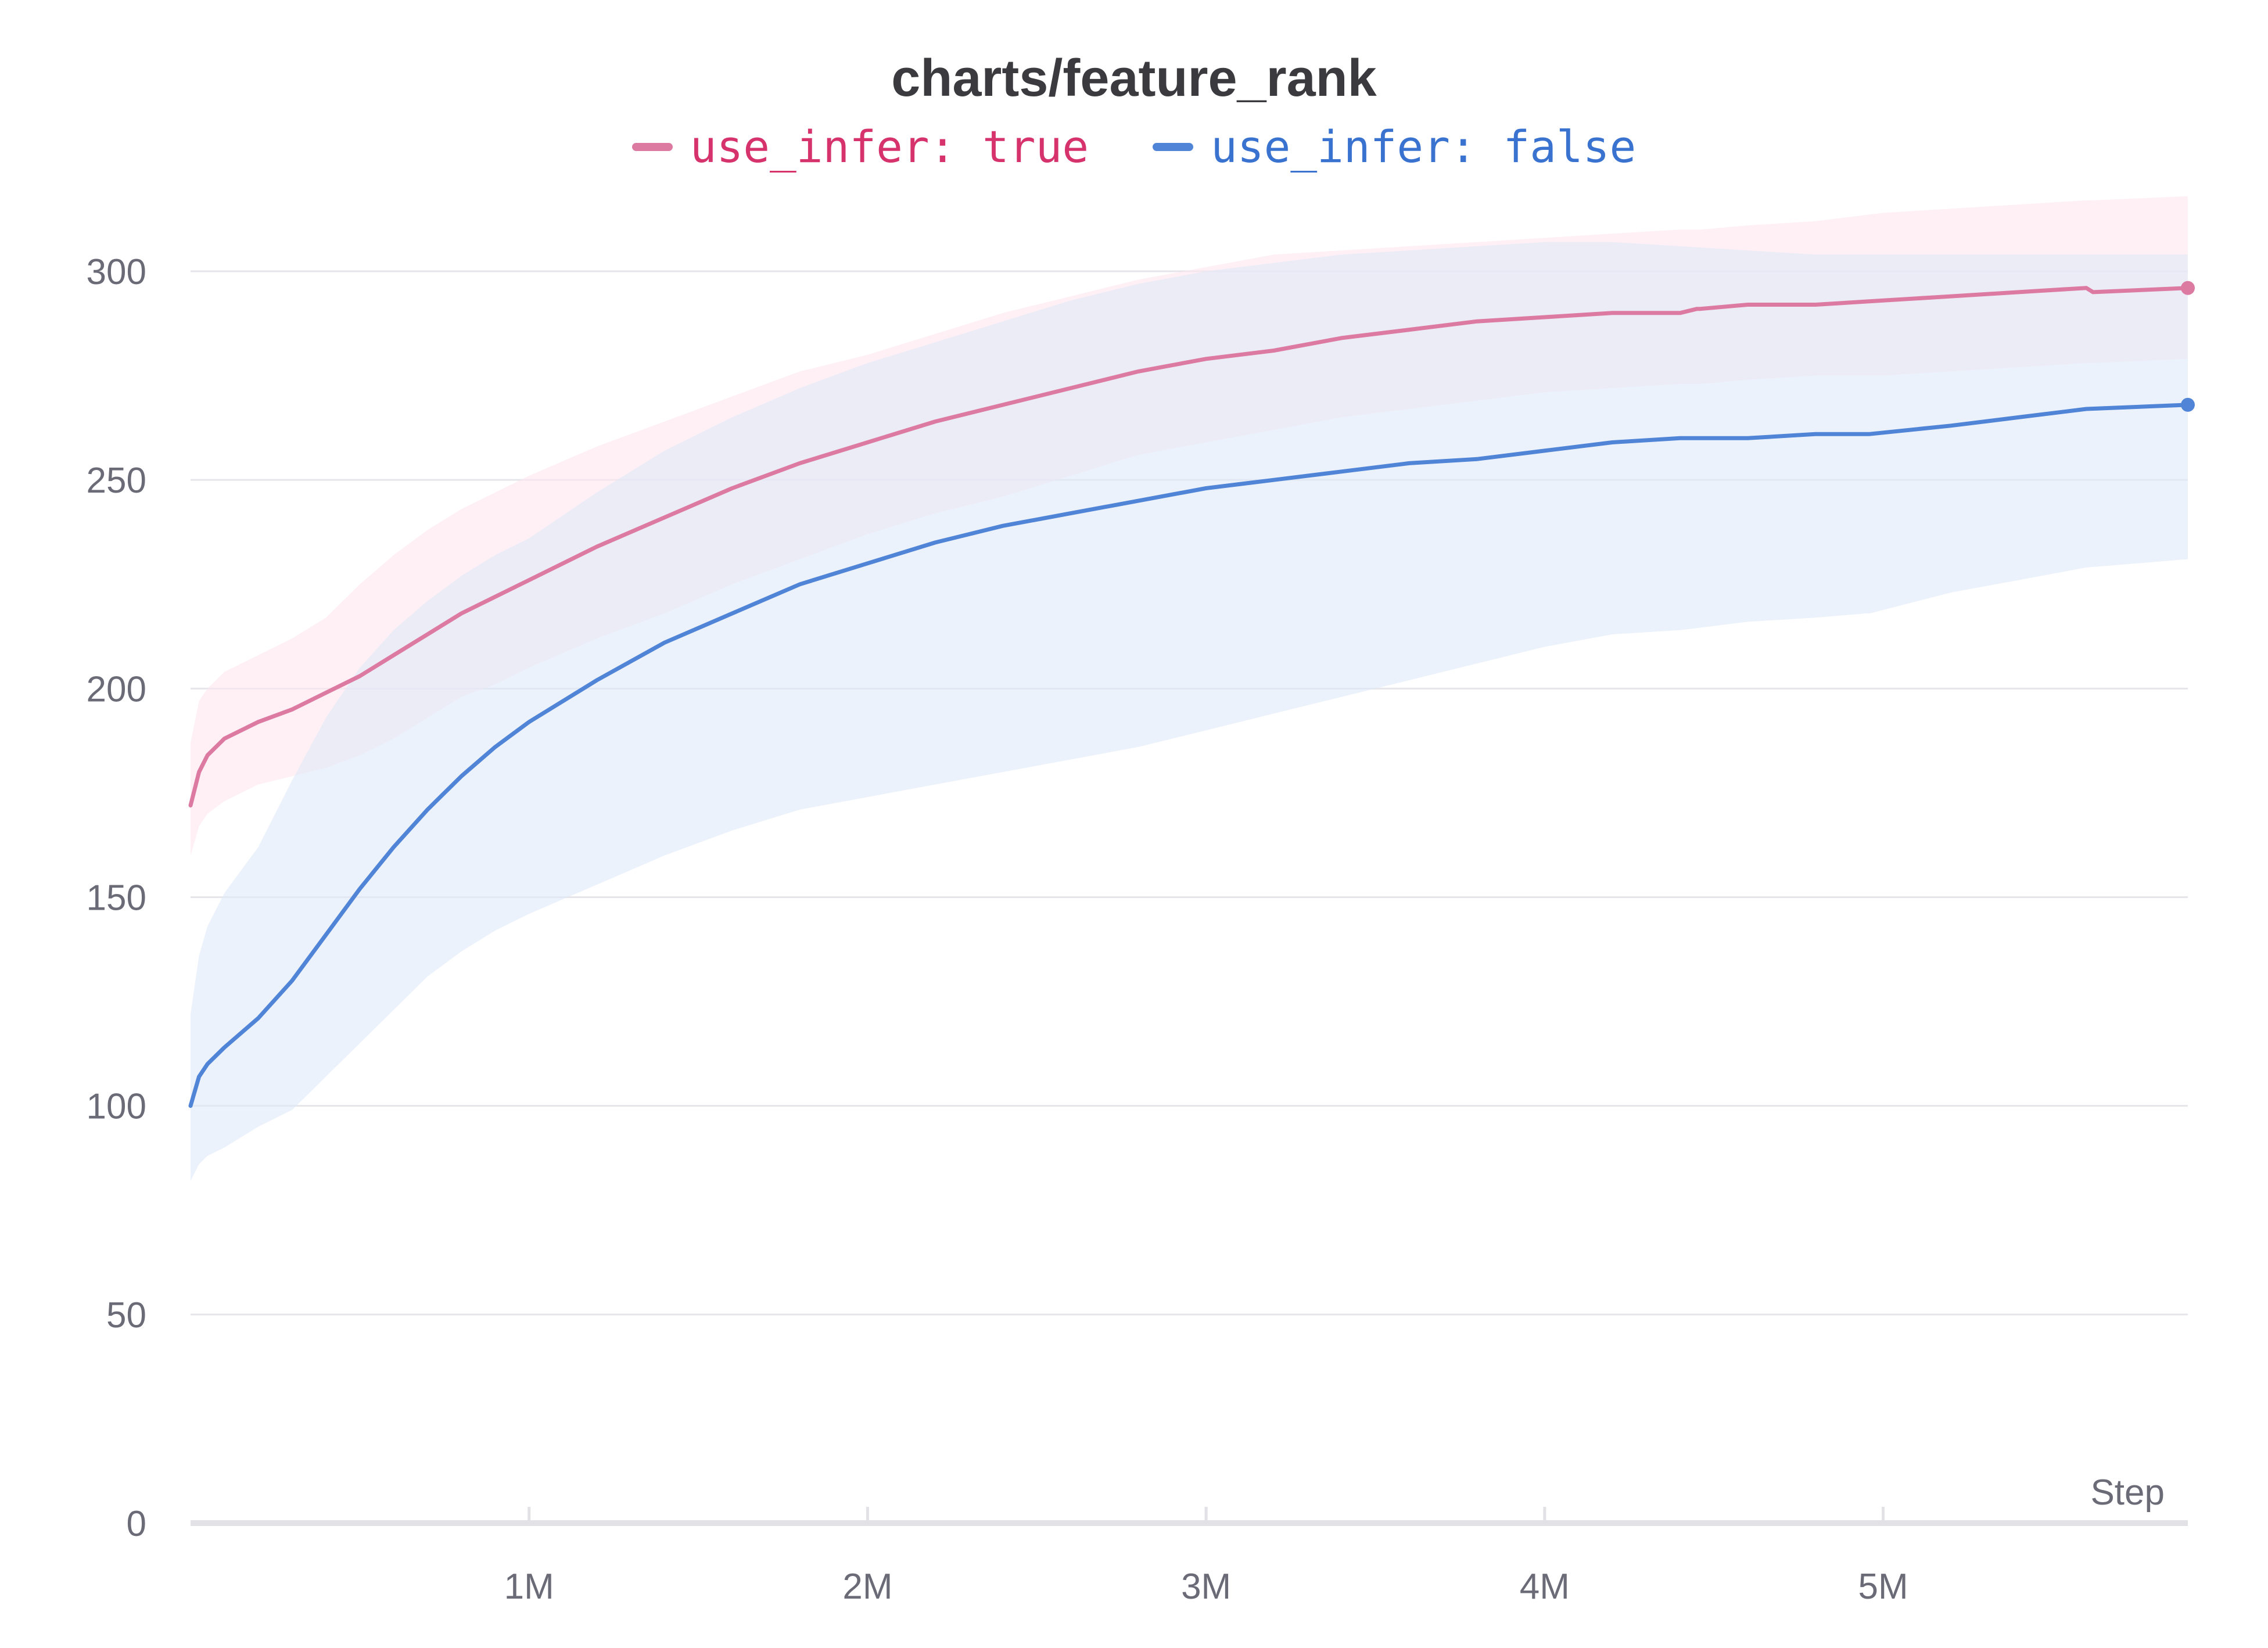 The height and width of the screenshot is (1648, 2268). I want to click on legend-item-use-infer-false: use_infer: false, so click(1394, 147).